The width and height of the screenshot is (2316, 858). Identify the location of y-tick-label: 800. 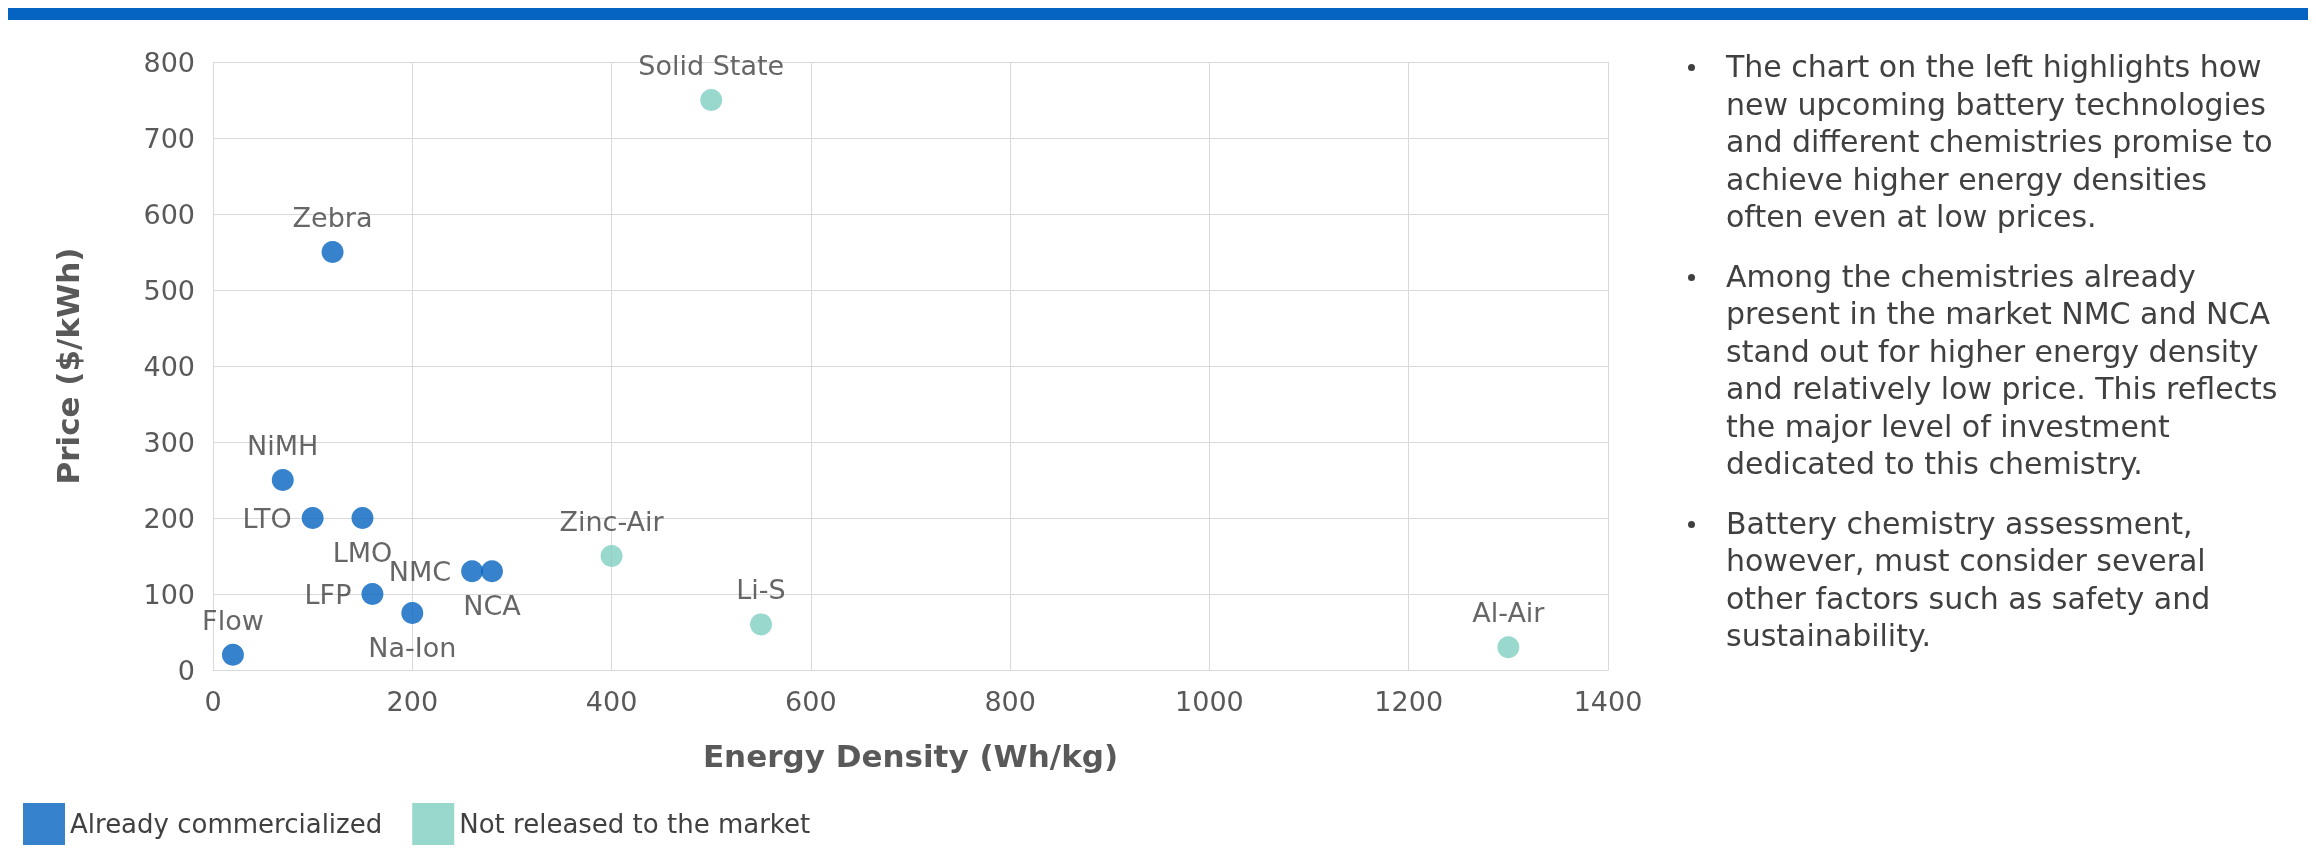
(169, 62).